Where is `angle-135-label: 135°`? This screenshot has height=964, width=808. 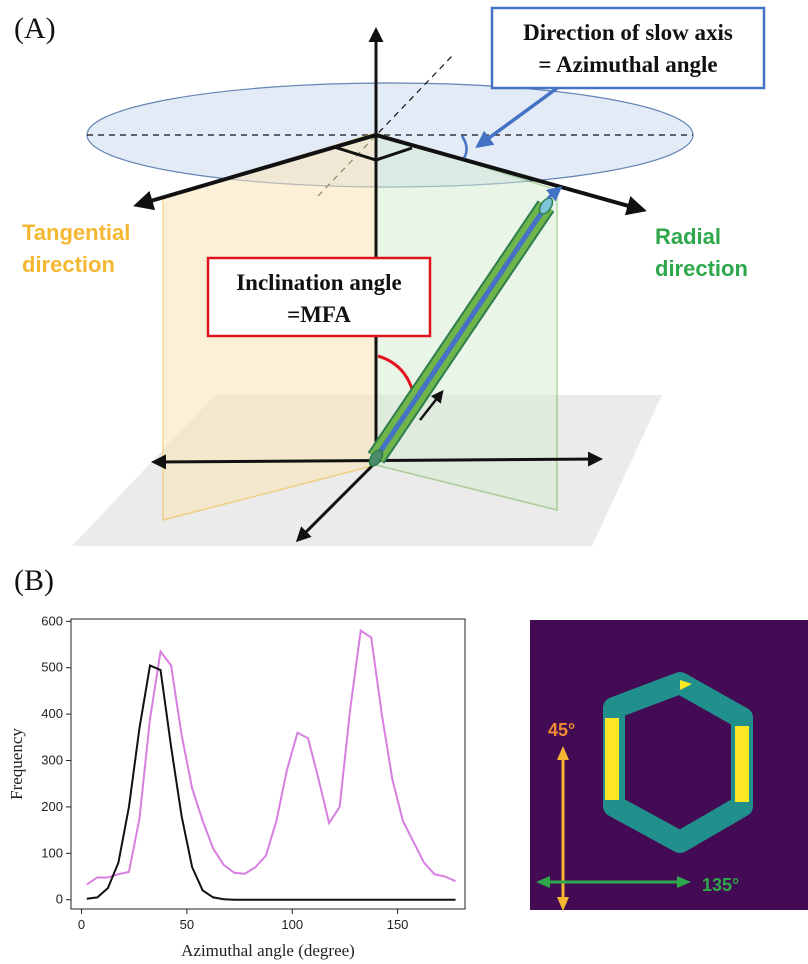 angle-135-label: 135° is located at coordinates (720, 885).